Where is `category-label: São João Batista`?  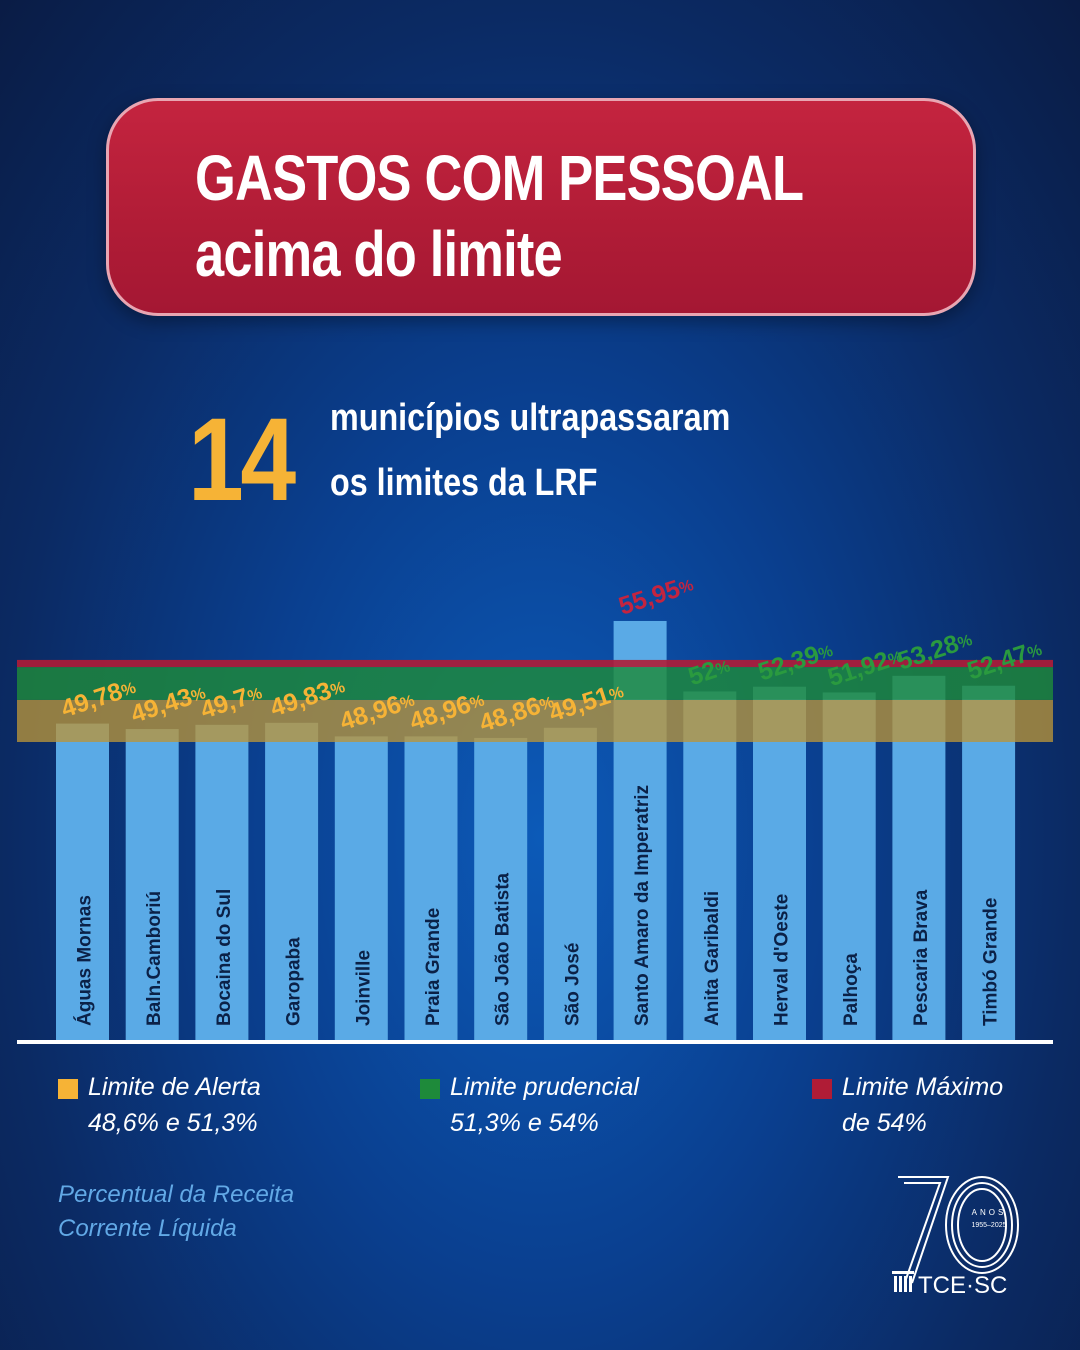
category-label: São João Batista is located at coordinates (503, 949).